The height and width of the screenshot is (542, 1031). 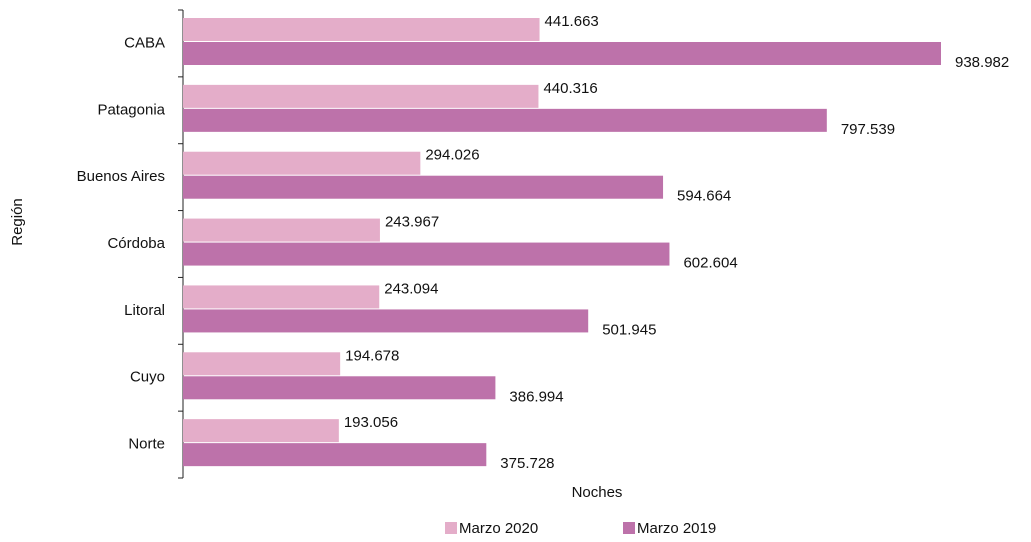 I want to click on y-tick-label: Córdoba, so click(x=136, y=243).